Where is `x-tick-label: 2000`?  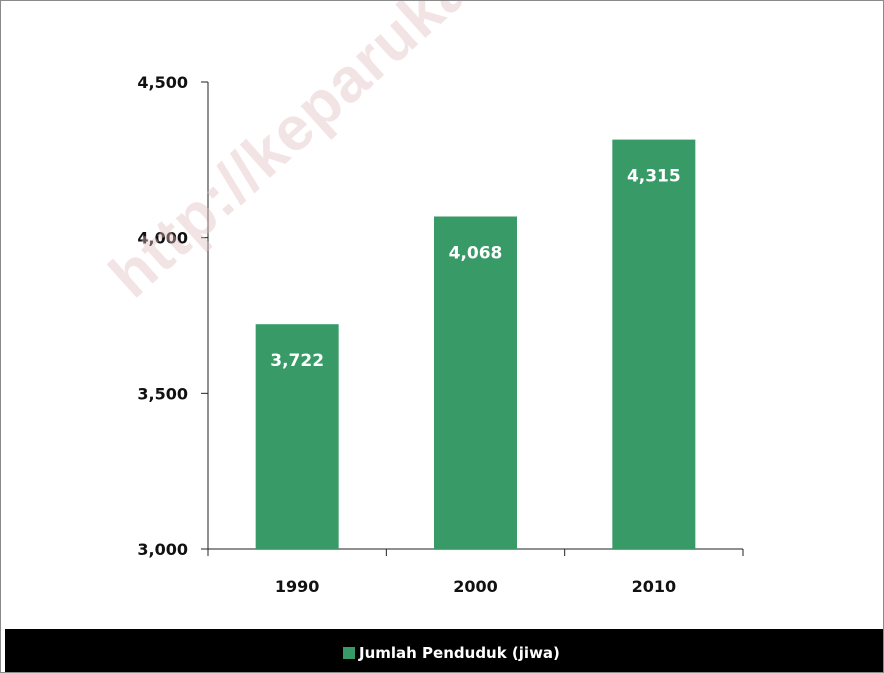 x-tick-label: 2000 is located at coordinates (475, 586).